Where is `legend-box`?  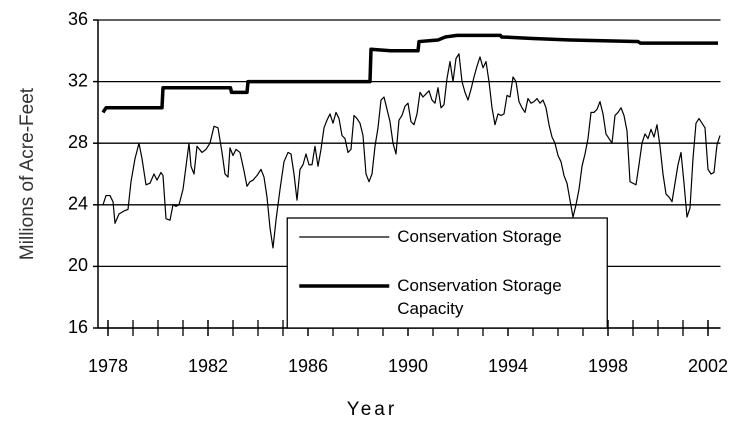 legend-box is located at coordinates (447, 273).